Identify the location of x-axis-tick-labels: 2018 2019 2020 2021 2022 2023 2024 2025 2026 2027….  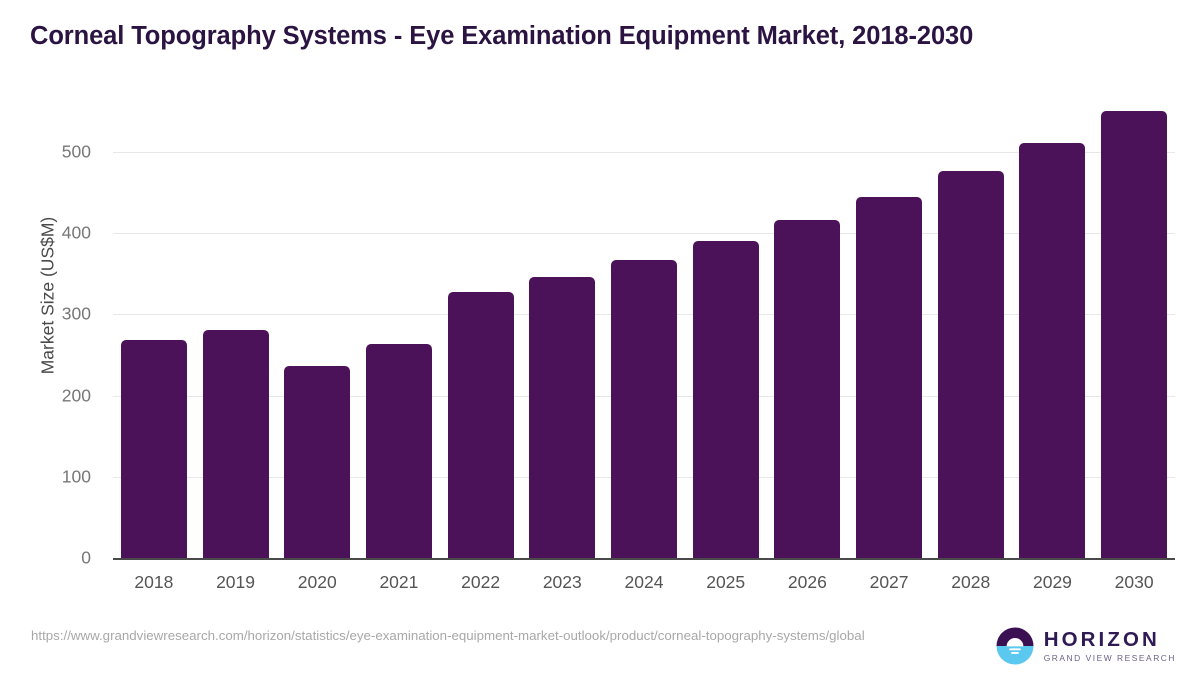
(644, 588).